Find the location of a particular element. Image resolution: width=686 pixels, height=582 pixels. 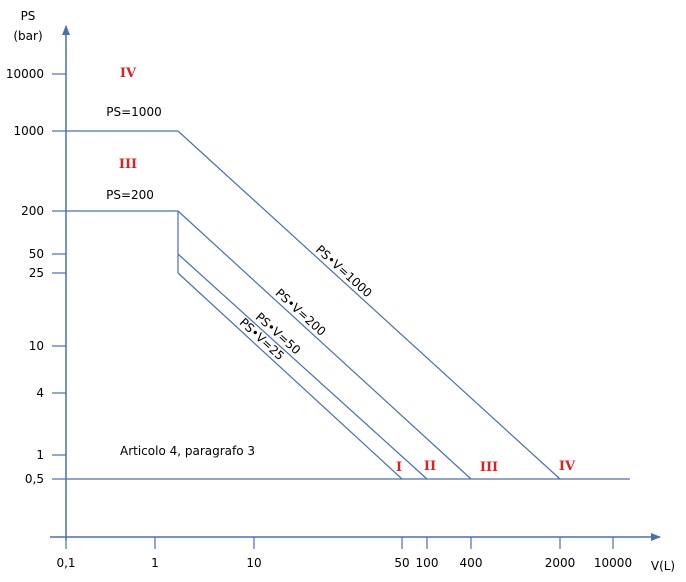

x-tick-label: 10 is located at coordinates (253, 563).